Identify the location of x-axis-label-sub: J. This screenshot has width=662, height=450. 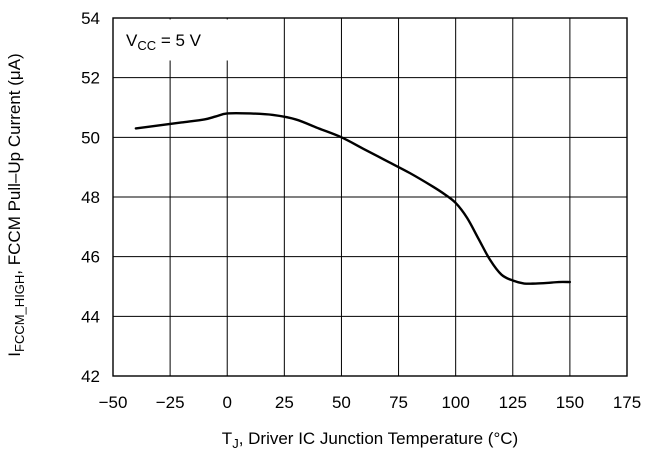
(235, 443).